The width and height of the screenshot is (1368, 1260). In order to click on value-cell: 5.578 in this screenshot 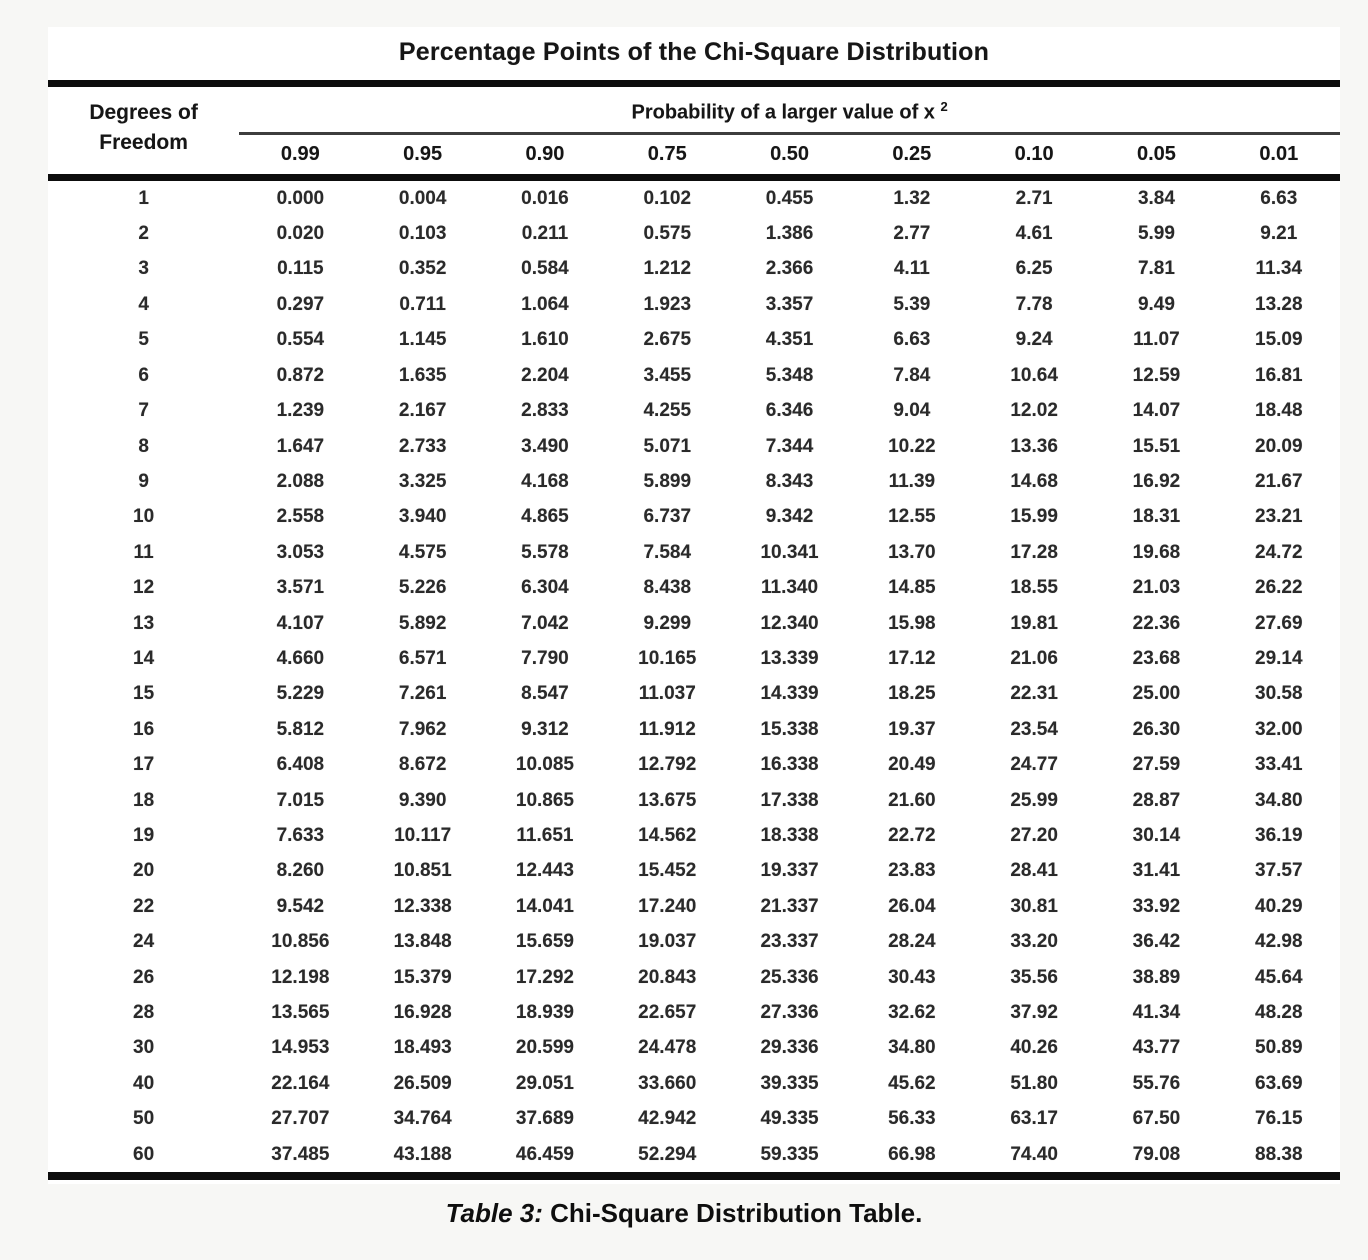, I will do `click(545, 552)`.